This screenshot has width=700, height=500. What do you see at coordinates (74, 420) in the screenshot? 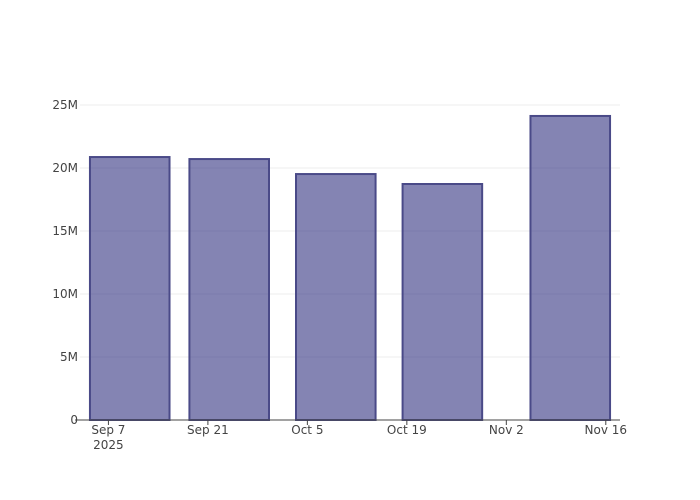
I see `y-tick-label: 0` at bounding box center [74, 420].